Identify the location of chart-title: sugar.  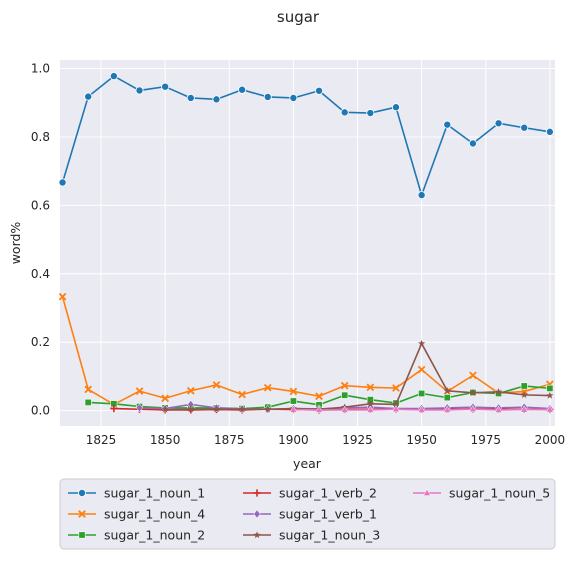
(298, 17).